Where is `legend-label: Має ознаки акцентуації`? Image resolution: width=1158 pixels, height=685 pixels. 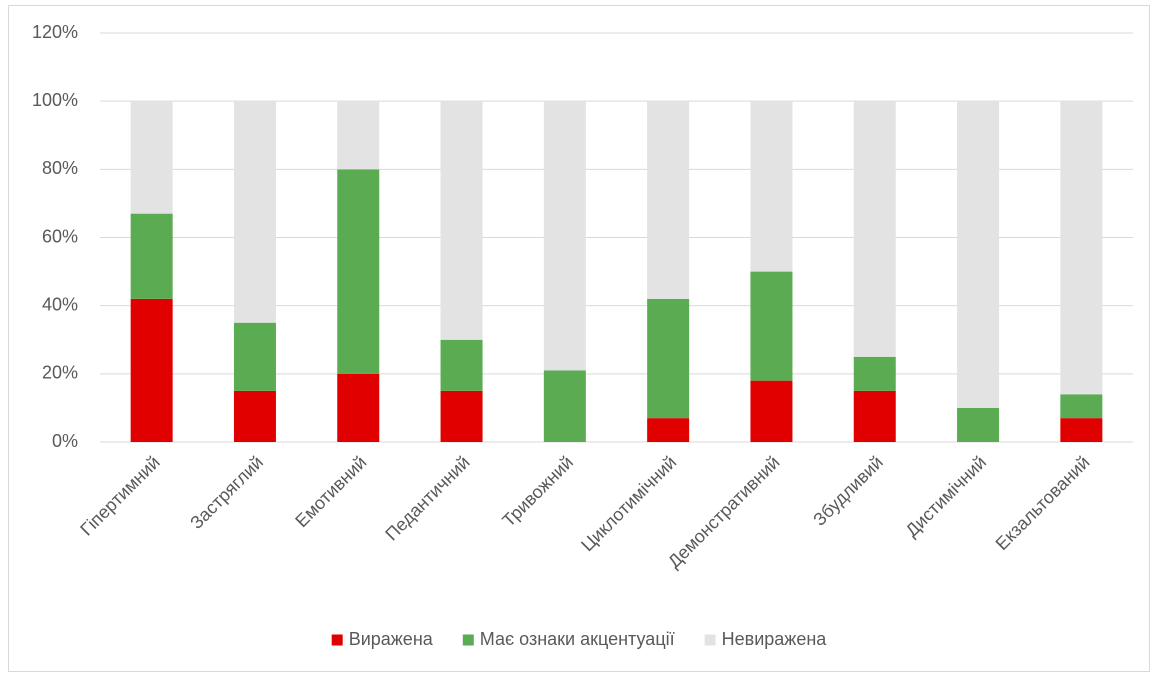 legend-label: Має ознаки акцентуації is located at coordinates (577, 639).